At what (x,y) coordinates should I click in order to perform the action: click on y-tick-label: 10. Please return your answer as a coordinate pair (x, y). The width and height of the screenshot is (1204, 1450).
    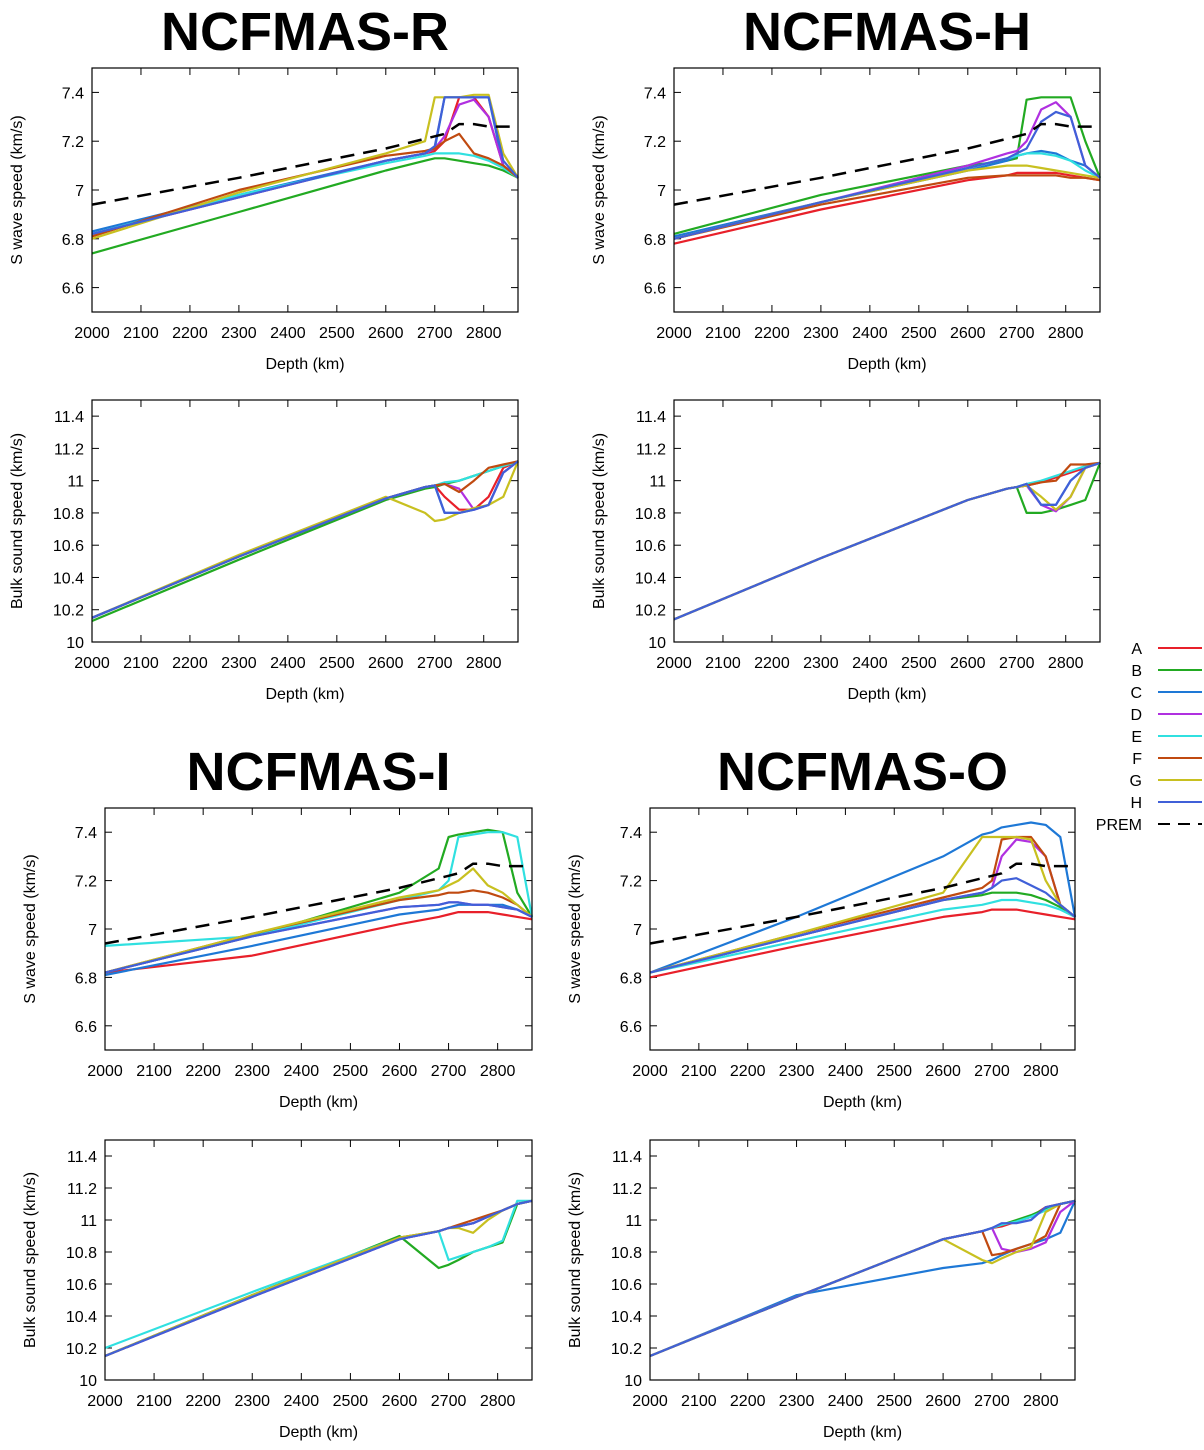
    Looking at the image, I should click on (633, 1381).